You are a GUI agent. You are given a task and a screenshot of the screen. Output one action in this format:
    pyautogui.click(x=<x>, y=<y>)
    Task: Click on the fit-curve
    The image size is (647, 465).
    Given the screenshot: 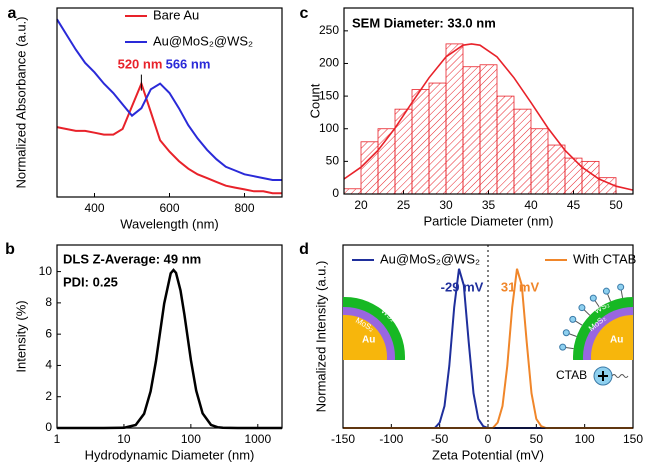 What is the action you would take?
    pyautogui.click(x=488, y=117)
    